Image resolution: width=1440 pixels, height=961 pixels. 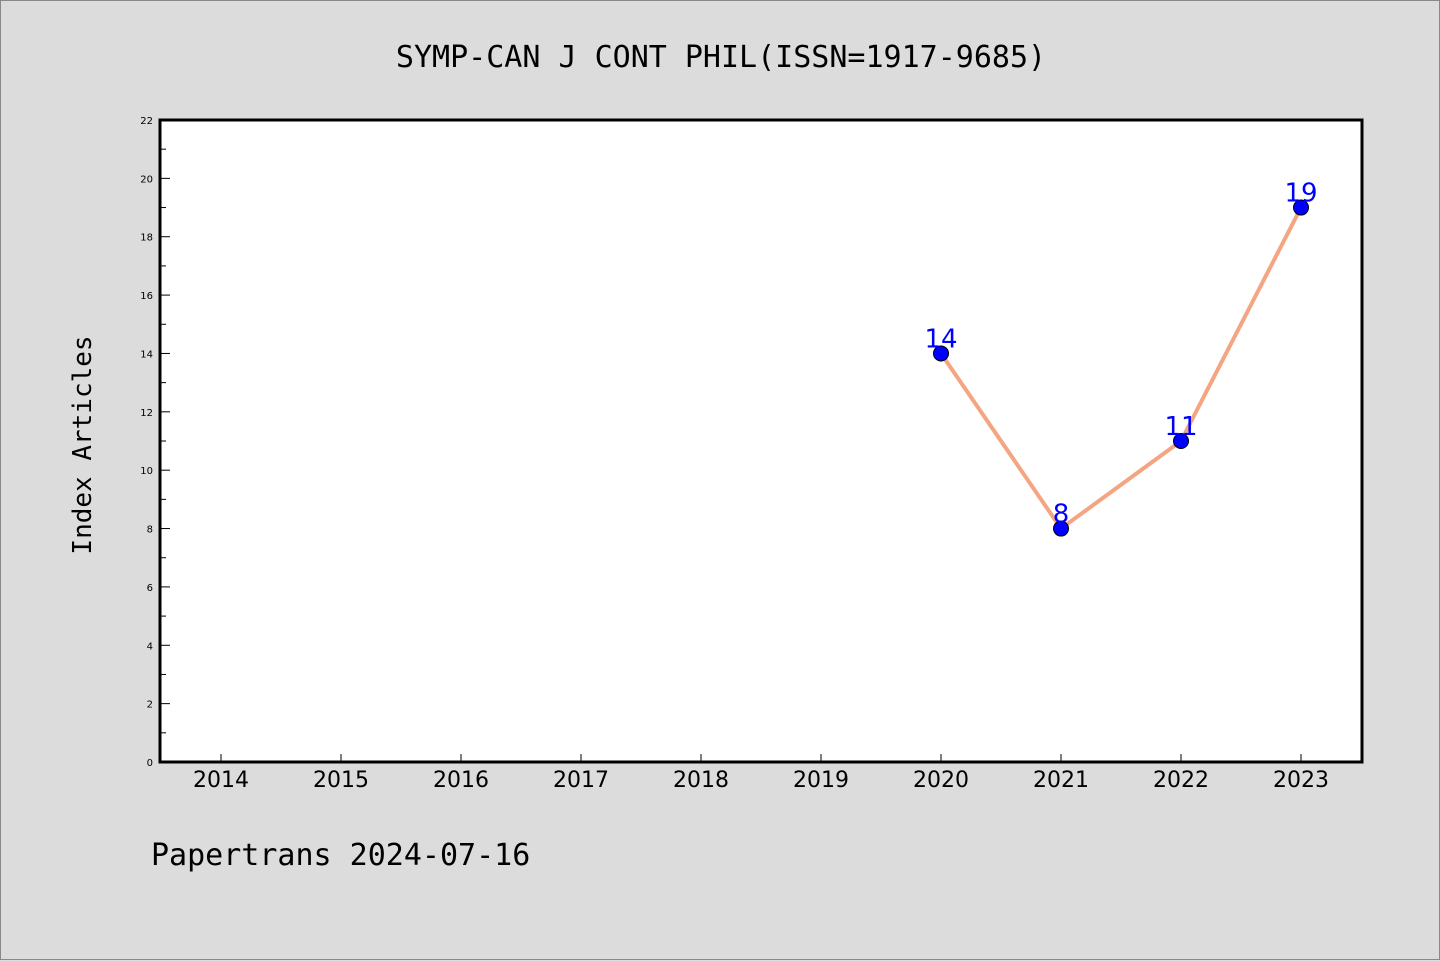 I want to click on data-label: 14, so click(x=940, y=339).